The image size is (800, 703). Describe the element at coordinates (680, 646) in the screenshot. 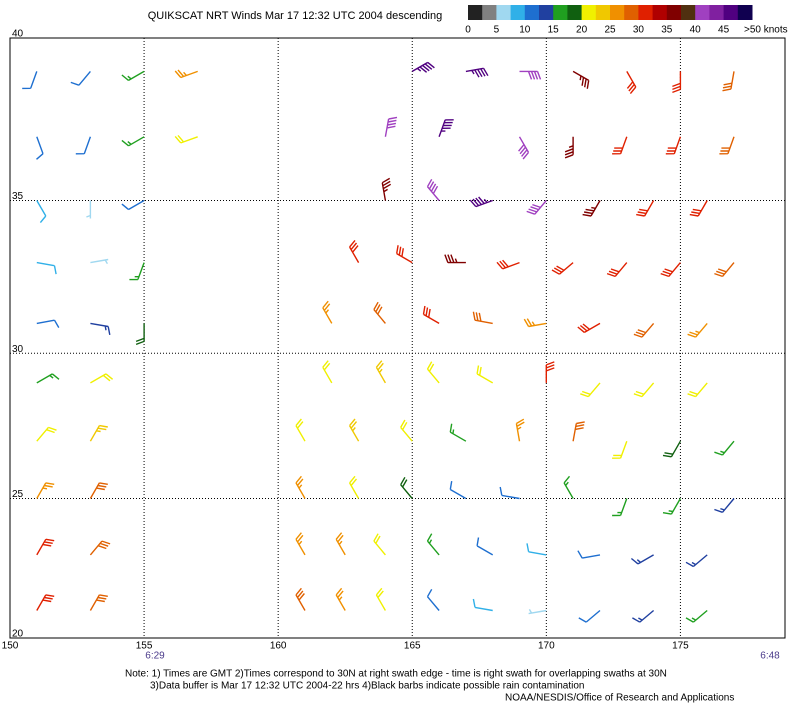

I see `x-tick-label: 175` at that location.